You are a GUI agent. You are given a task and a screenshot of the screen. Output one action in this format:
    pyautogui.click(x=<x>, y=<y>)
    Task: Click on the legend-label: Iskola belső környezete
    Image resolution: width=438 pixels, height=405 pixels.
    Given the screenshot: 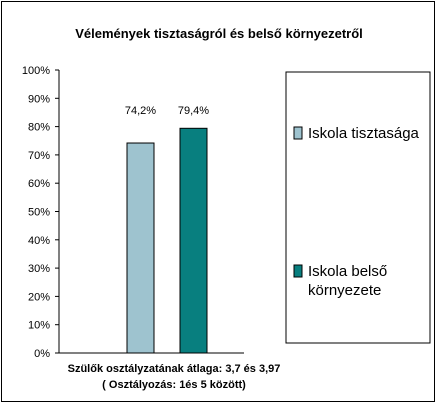 What is the action you would take?
    pyautogui.click(x=347, y=281)
    